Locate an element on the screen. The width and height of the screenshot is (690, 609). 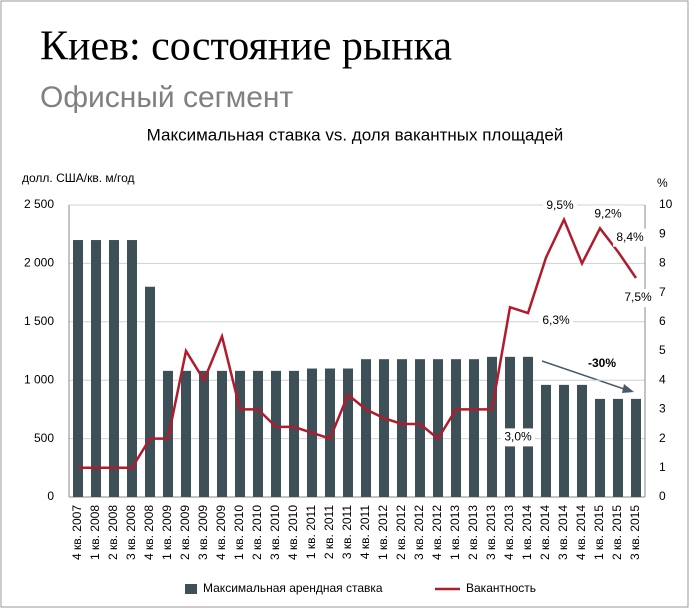
page-subtitle: Офисный сегмент is located at coordinates (167, 97).